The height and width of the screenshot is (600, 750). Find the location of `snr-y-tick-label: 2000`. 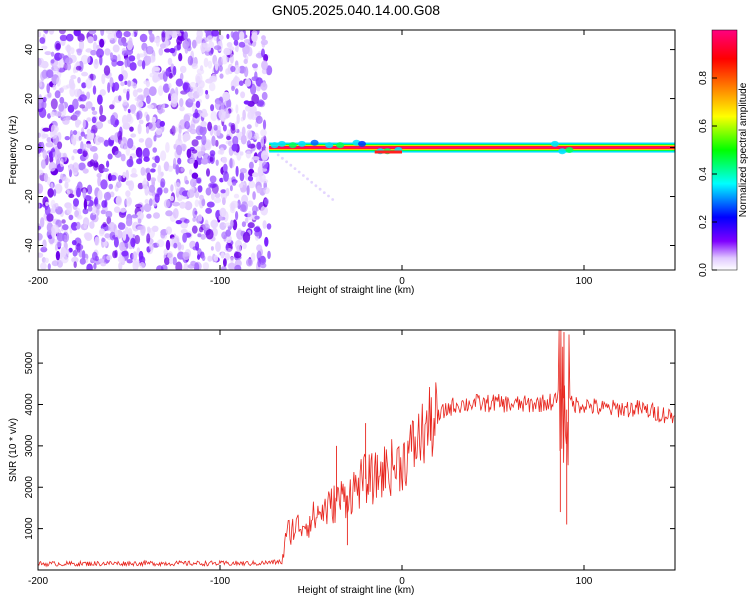

snr-y-tick-label: 2000 is located at coordinates (29, 487).